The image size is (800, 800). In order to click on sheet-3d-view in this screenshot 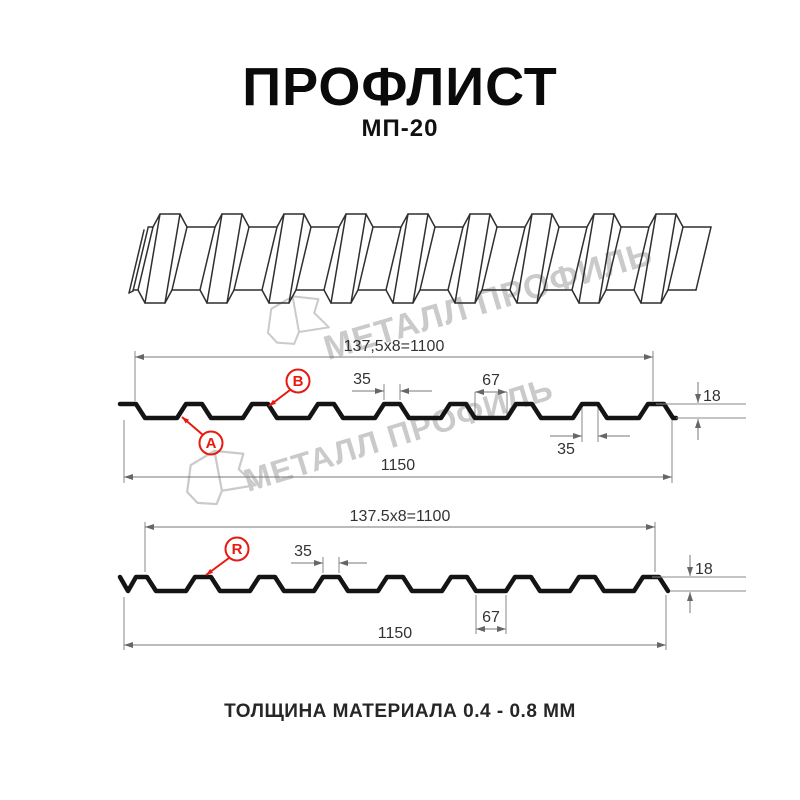, I will do `click(420, 258)`.